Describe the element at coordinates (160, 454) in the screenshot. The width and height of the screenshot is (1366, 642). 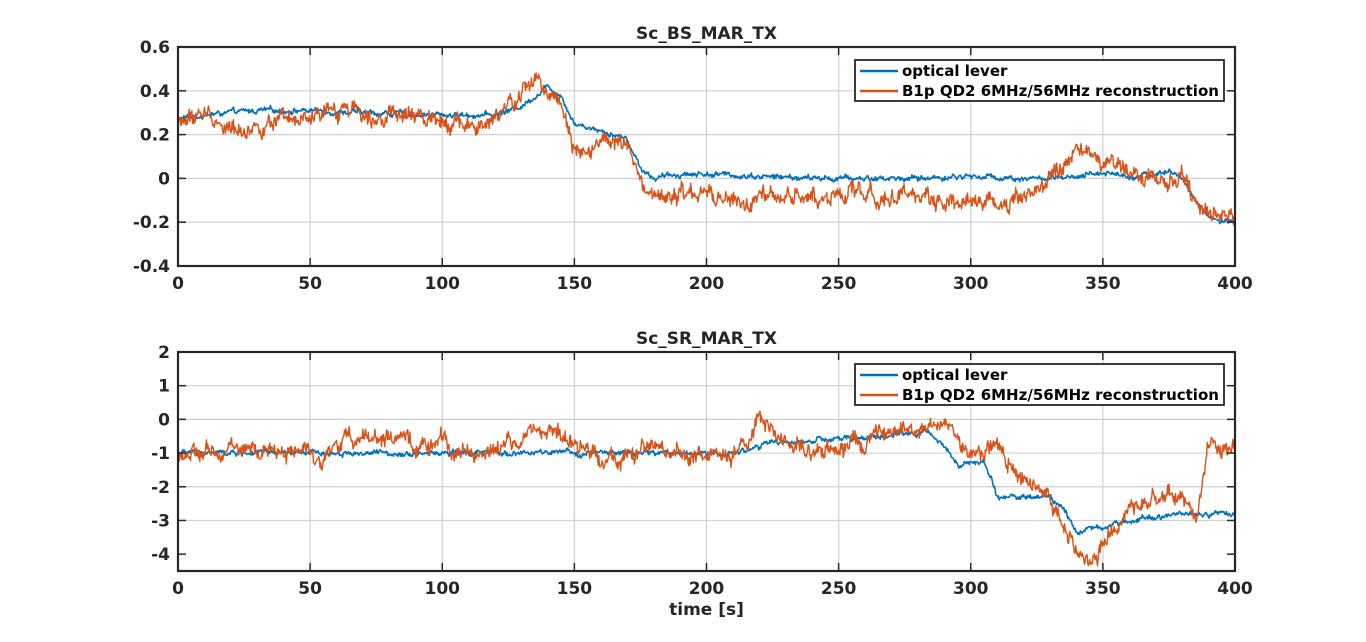
I see `y-tick-label: -1` at that location.